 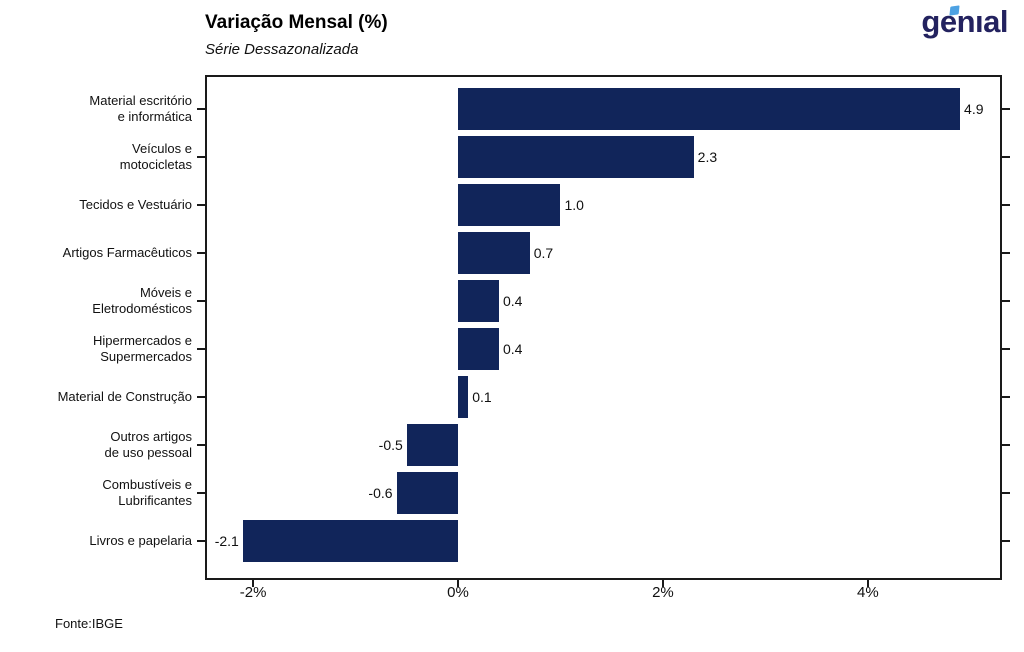 I want to click on category-label-line: Material escritório, so click(x=140, y=100).